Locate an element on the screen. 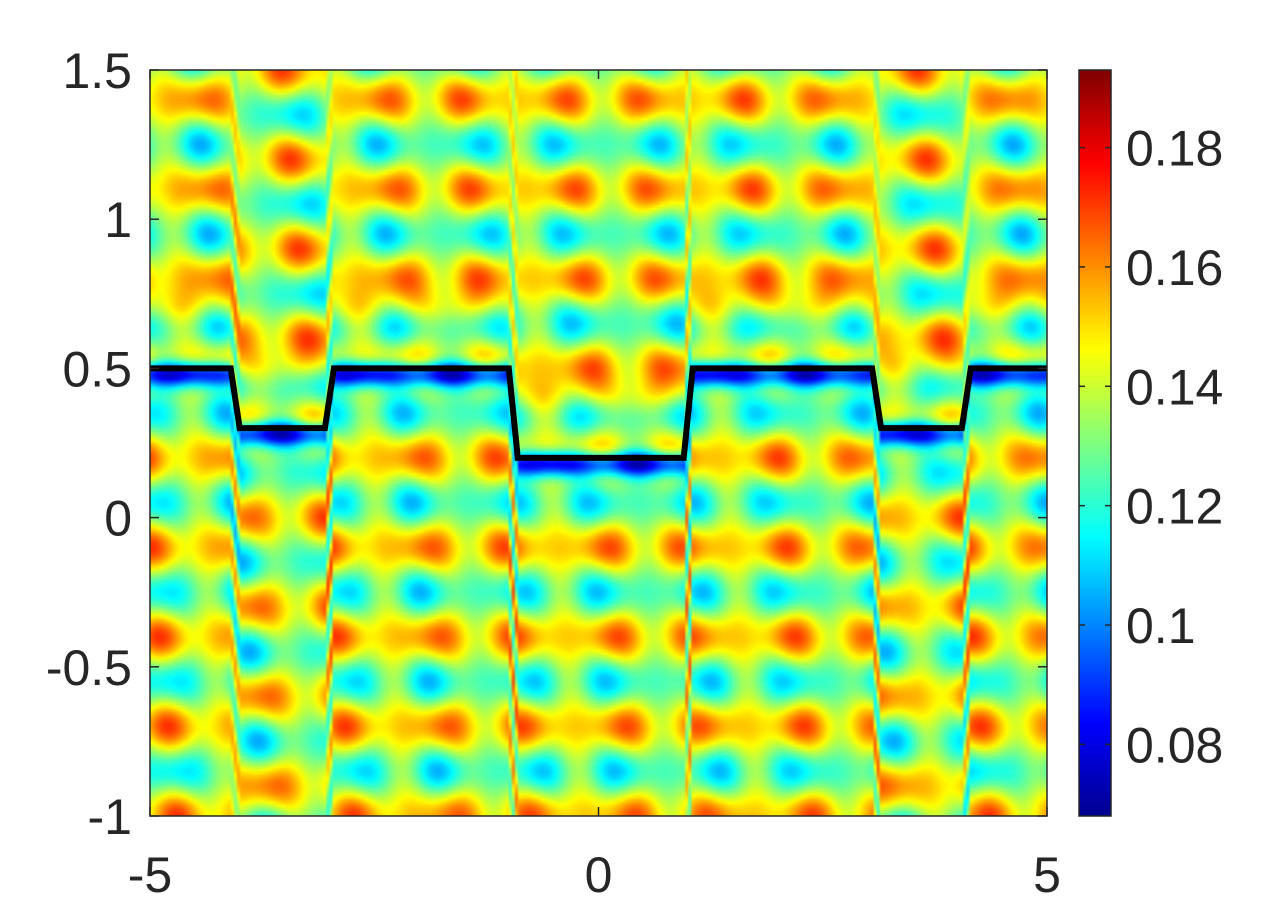 The width and height of the screenshot is (1262, 918). y-tick-label: -1 is located at coordinates (110, 817).